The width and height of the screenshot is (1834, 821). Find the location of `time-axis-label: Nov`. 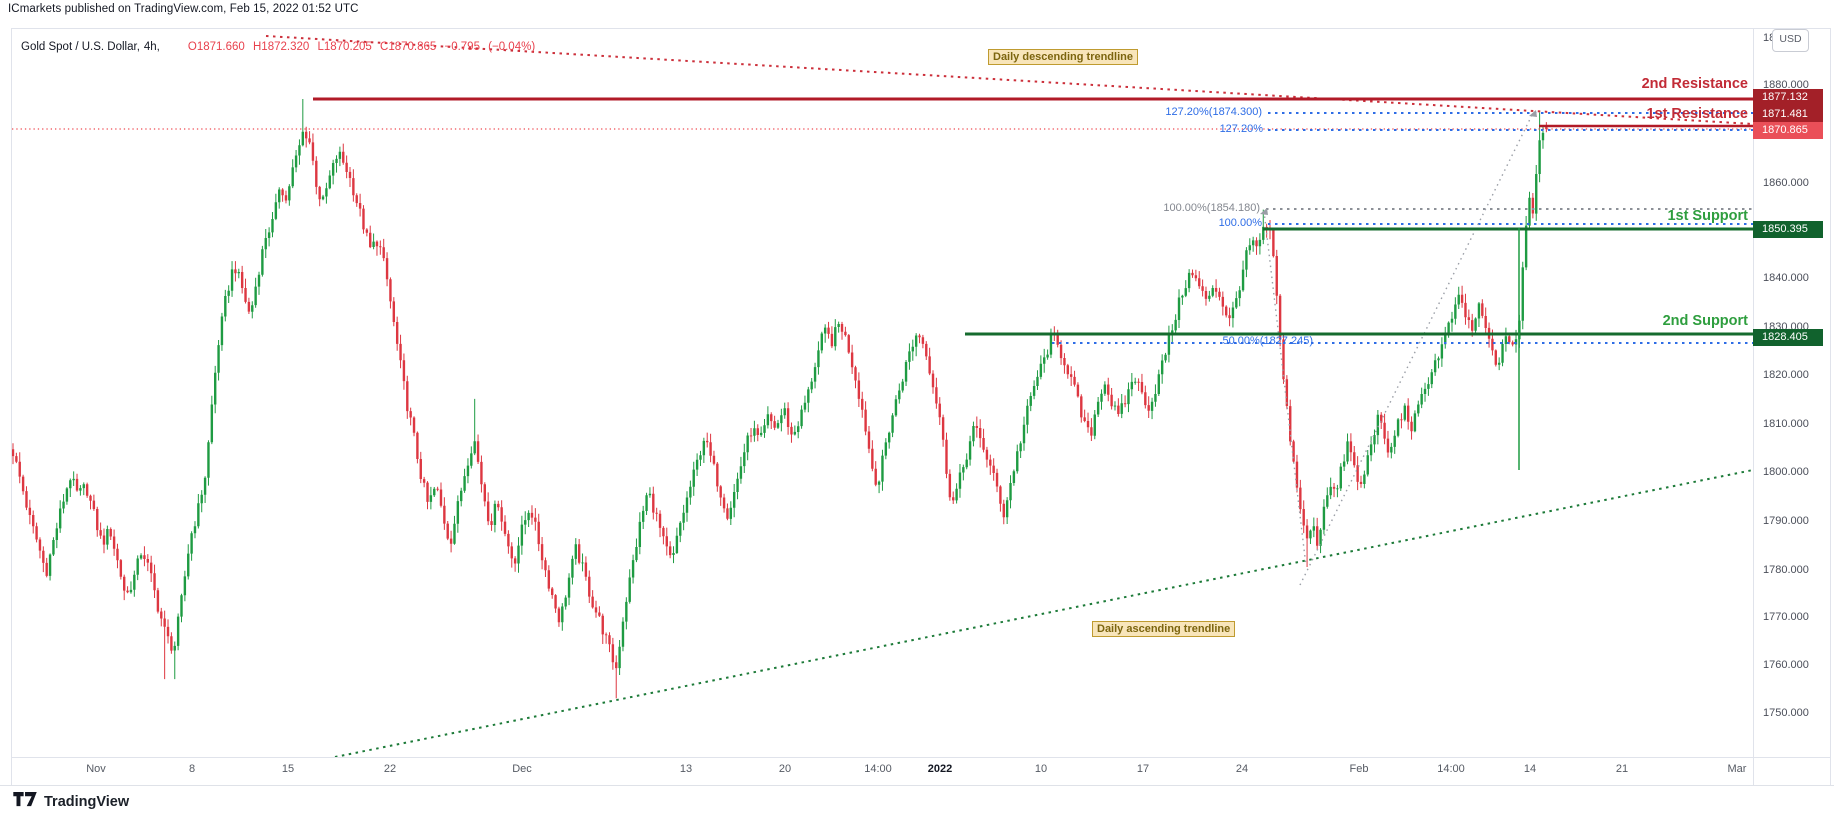

time-axis-label: Nov is located at coordinates (96, 769).